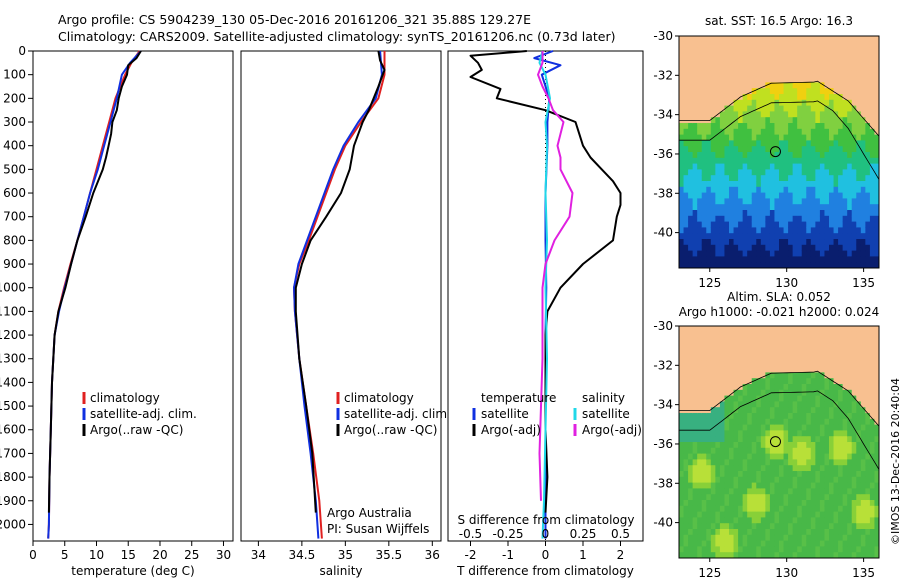 The height and width of the screenshot is (580, 900). I want to click on diff-panel-xtick-label-1: -1, so click(508, 555).